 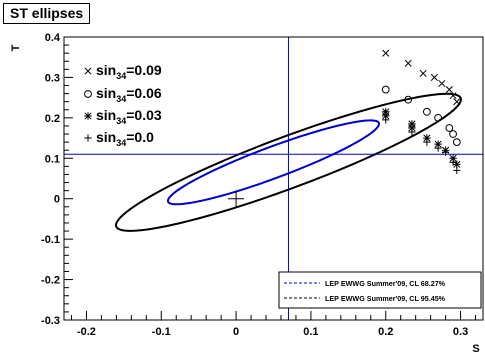 I want to click on y-tick-label: 0.3, so click(x=52, y=78).